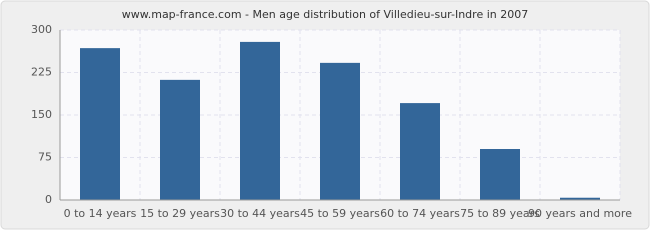 The image size is (650, 240). Describe the element at coordinates (340, 213) in the screenshot. I see `x-tick-label: 45 to 59 years` at that location.